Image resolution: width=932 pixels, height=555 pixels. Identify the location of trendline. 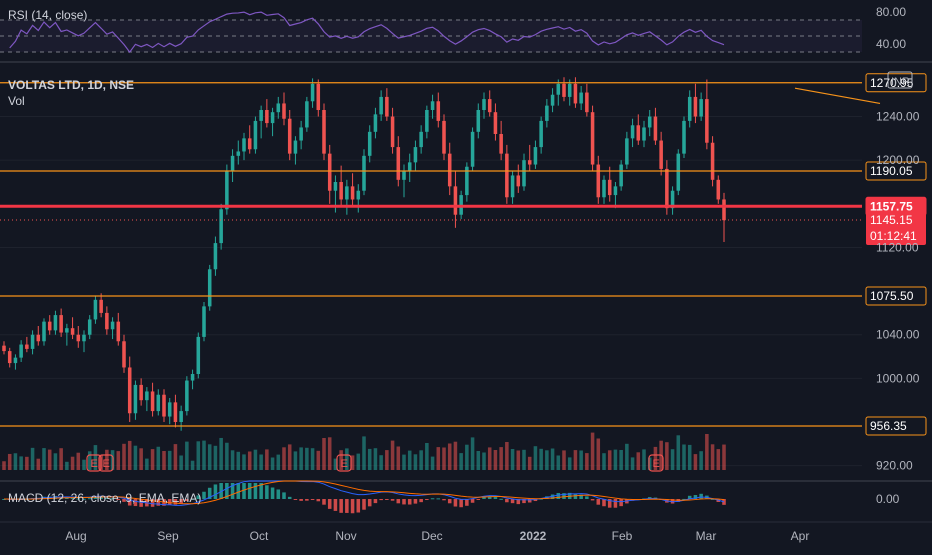
(837, 96).